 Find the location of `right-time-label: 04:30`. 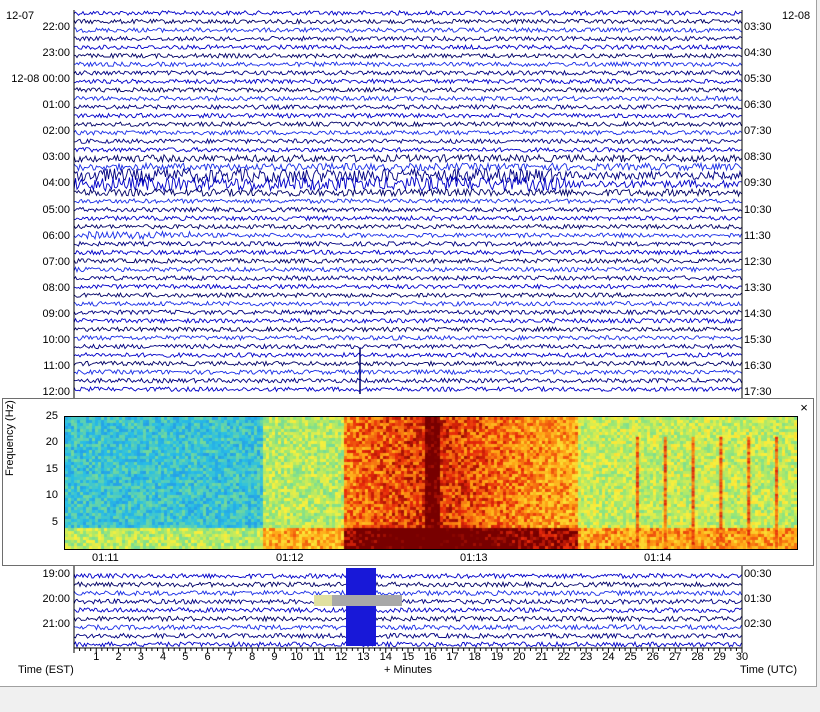

right-time-label: 04:30 is located at coordinates (758, 53).